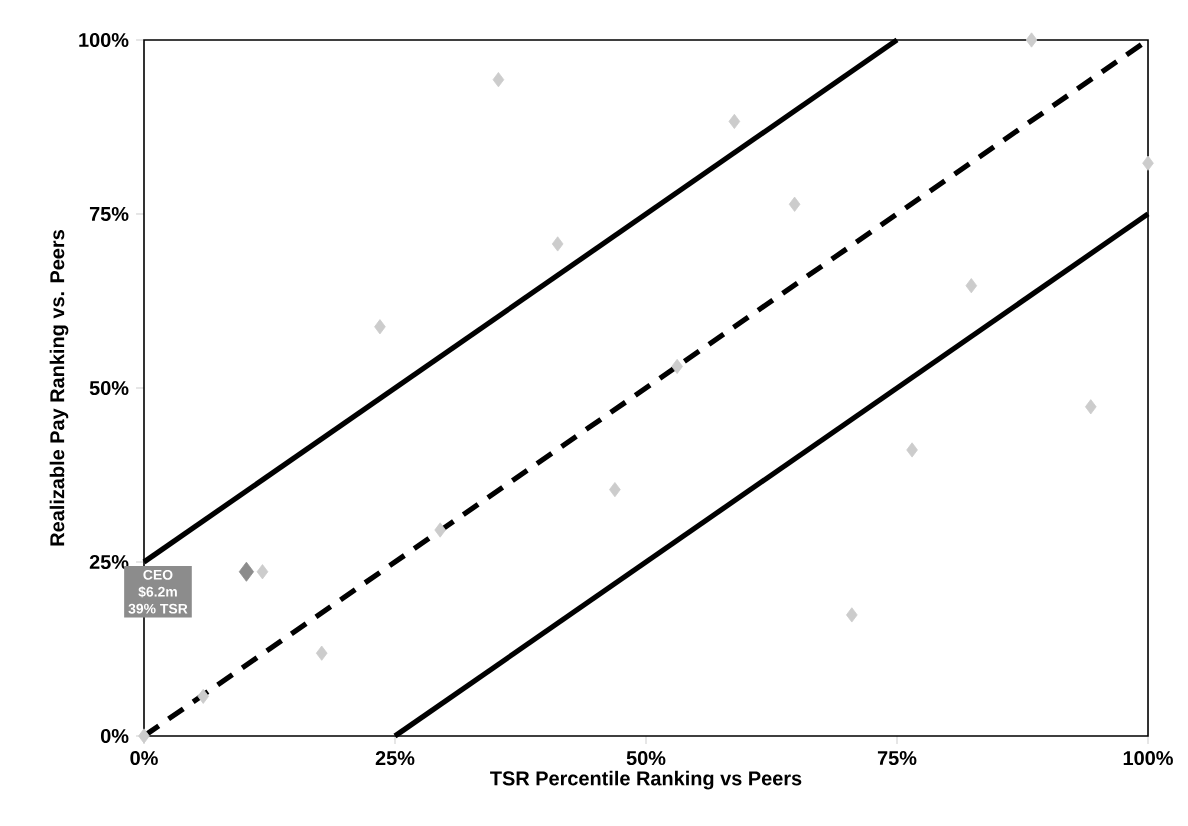  I want to click on x-tick-label: 50%, so click(646, 758).